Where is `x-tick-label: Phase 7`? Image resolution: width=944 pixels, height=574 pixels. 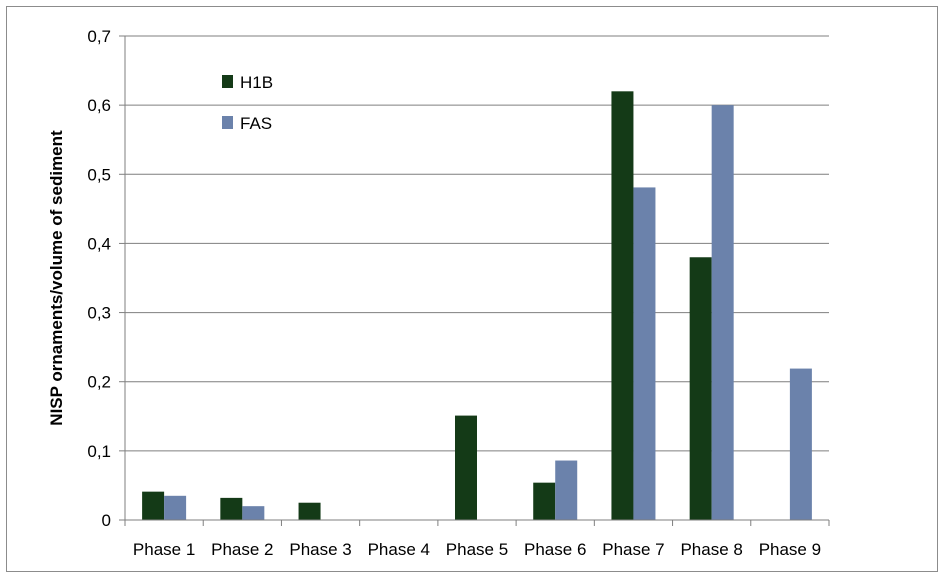
x-tick-label: Phase 7 is located at coordinates (633, 549).